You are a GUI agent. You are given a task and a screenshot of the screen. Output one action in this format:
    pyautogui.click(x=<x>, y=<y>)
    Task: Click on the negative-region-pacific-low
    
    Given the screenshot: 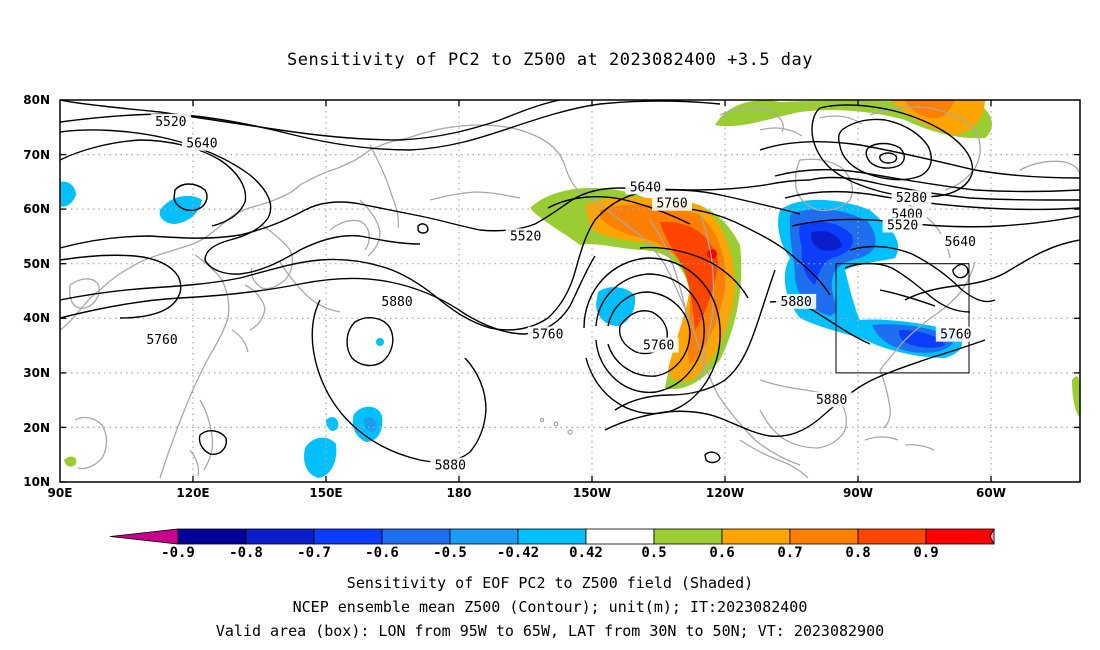 What is the action you would take?
    pyautogui.click(x=616, y=306)
    